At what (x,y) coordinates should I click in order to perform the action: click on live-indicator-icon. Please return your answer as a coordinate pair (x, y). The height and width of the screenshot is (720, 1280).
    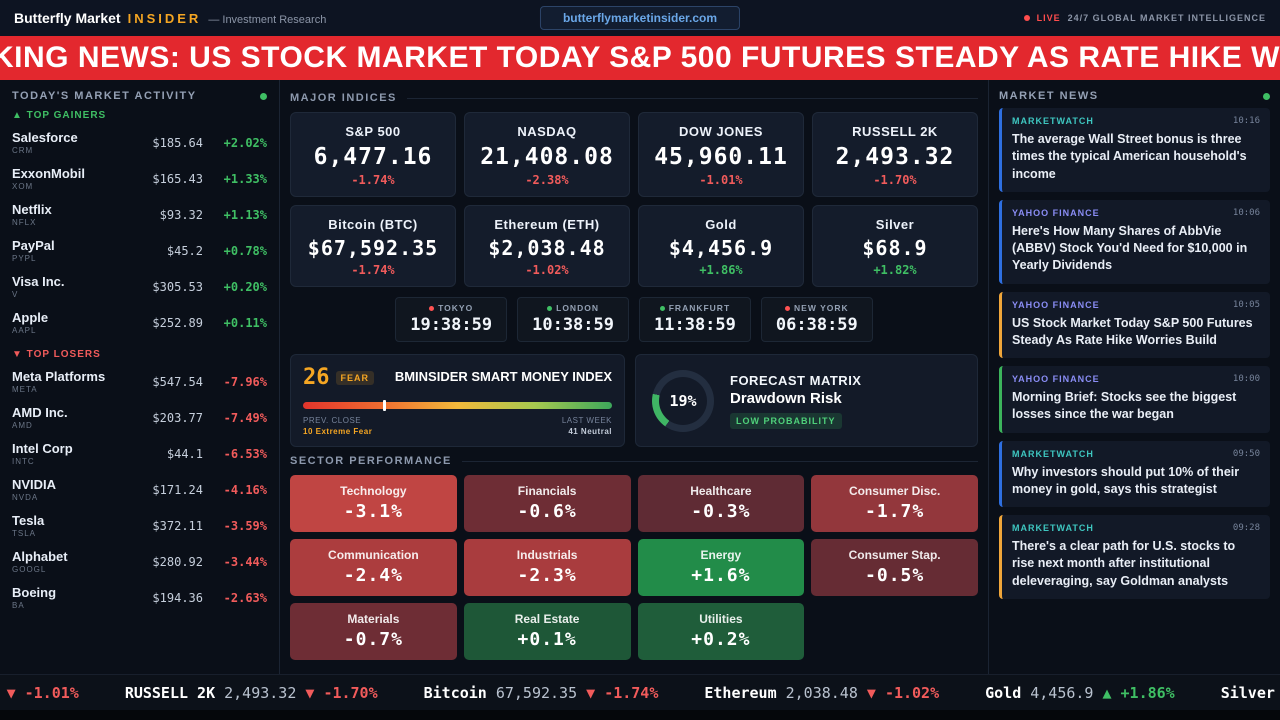
    Looking at the image, I should click on (263, 96).